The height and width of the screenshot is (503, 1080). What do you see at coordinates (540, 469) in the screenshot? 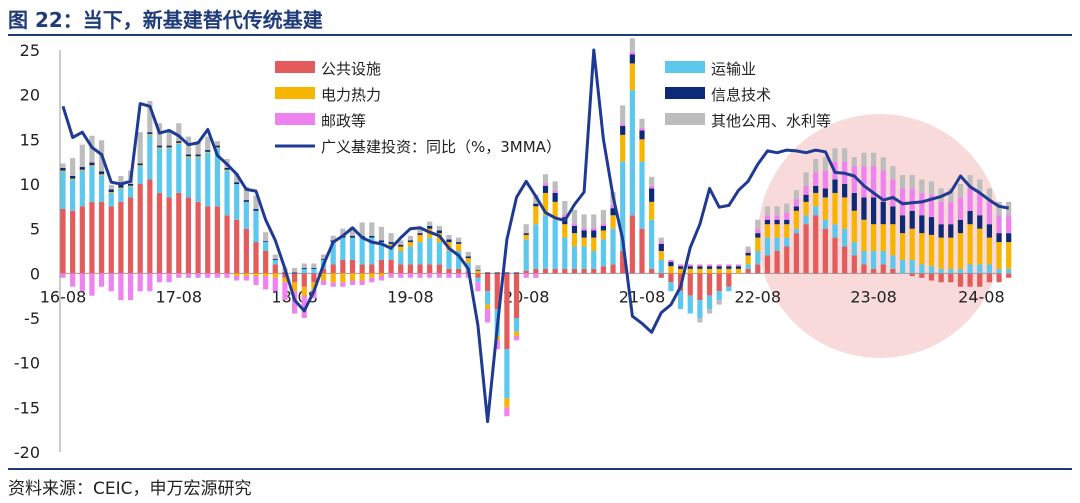
I see `bottom-rule` at bounding box center [540, 469].